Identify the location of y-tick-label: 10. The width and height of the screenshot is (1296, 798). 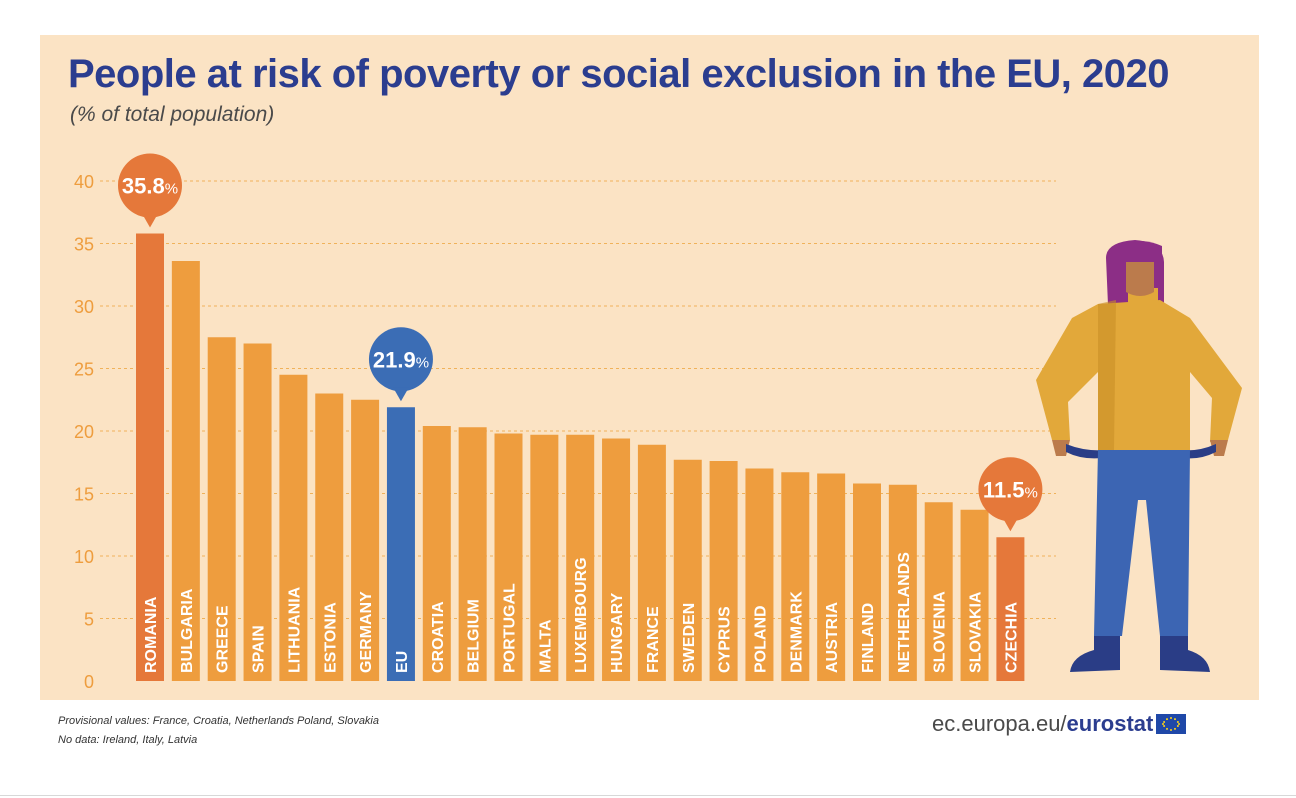
(84, 557).